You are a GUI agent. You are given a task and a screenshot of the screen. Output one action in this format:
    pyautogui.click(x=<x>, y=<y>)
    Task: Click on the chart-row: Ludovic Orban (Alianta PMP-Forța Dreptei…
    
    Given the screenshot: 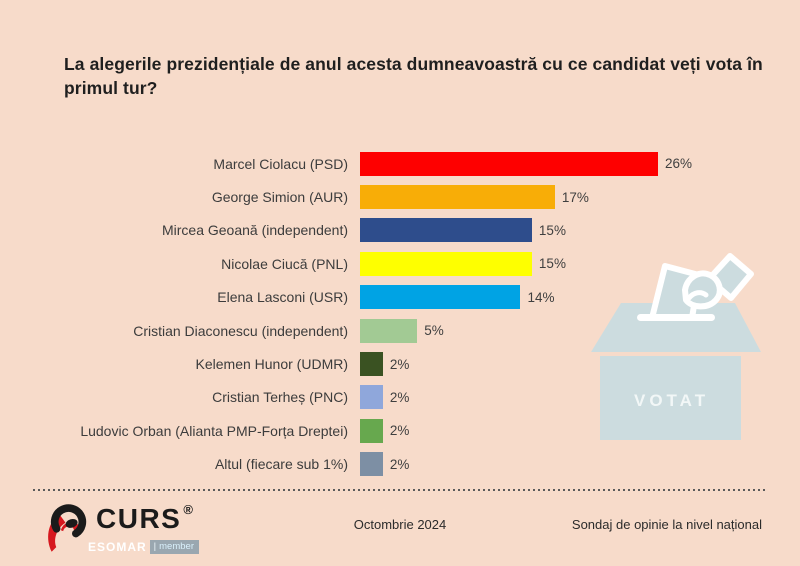 What is the action you would take?
    pyautogui.click(x=400, y=430)
    